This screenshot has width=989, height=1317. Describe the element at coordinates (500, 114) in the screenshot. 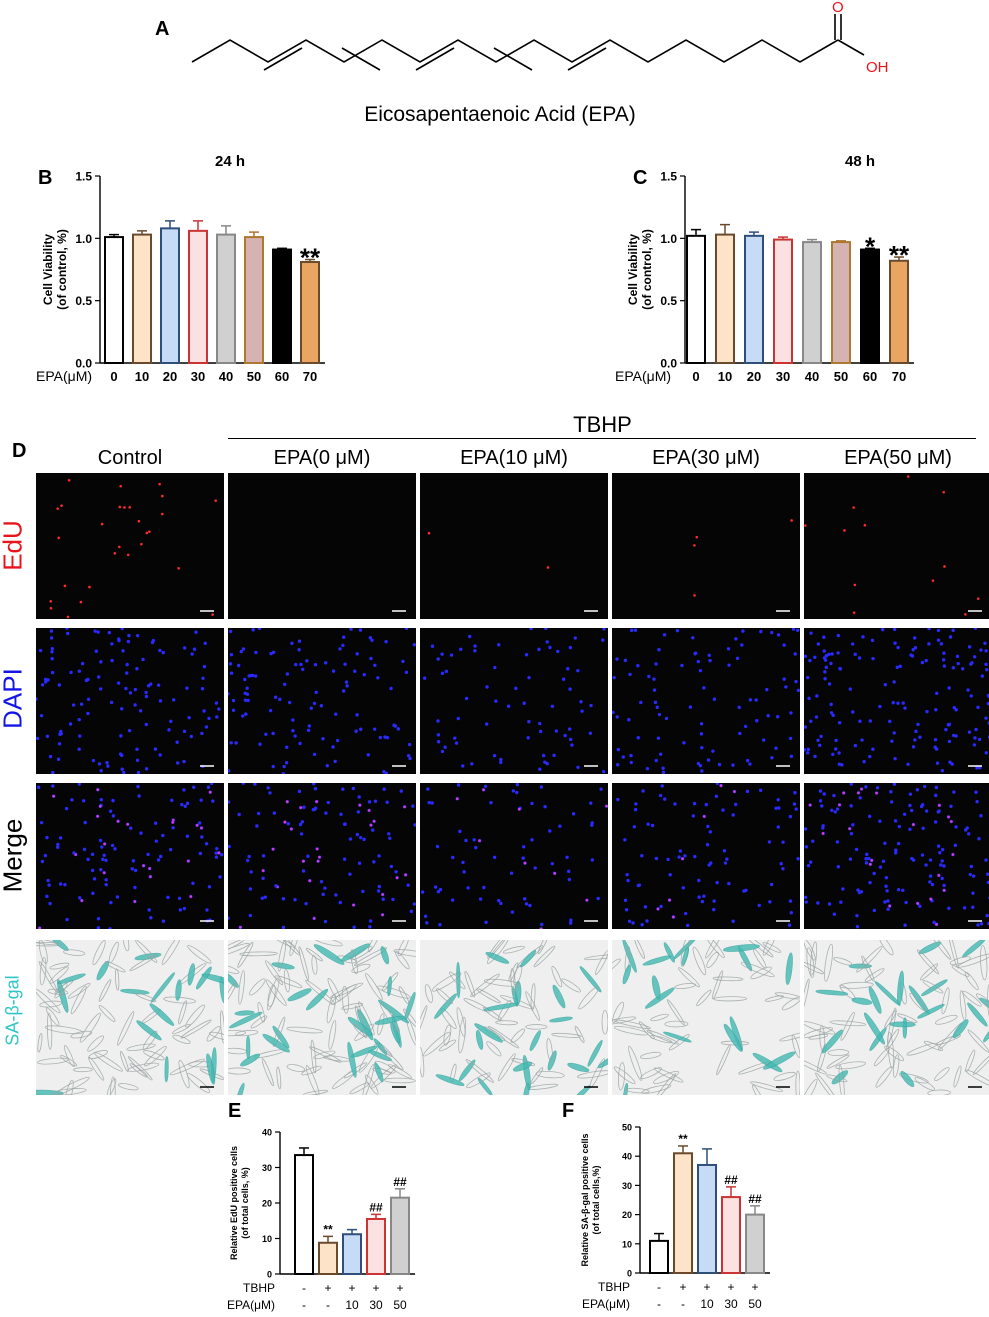

I see `compound-name: Eicosapentaenoic Acid (EPA)` at that location.